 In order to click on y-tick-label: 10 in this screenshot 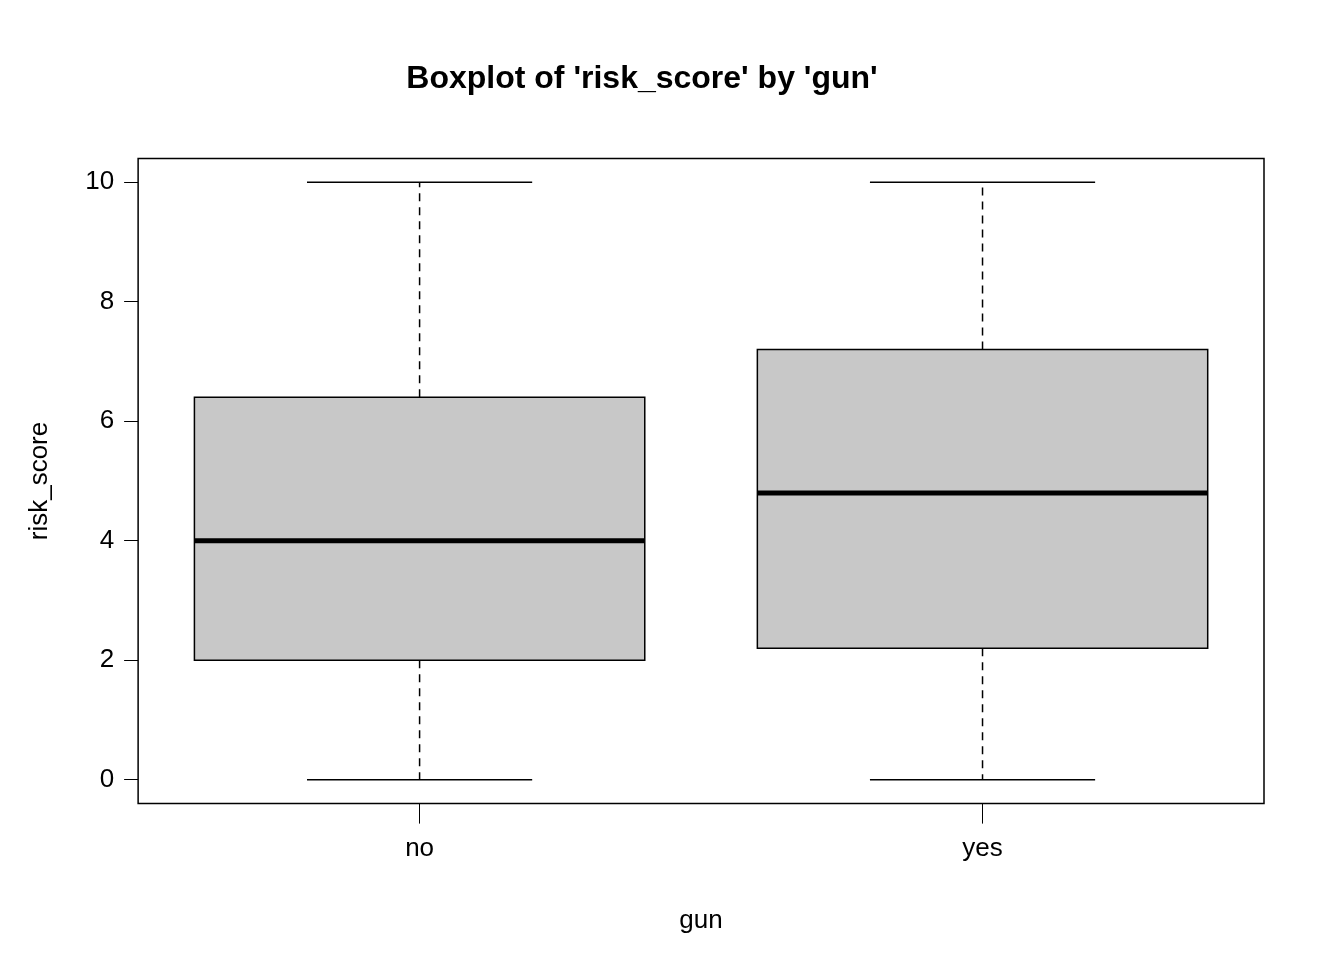, I will do `click(100, 180)`.